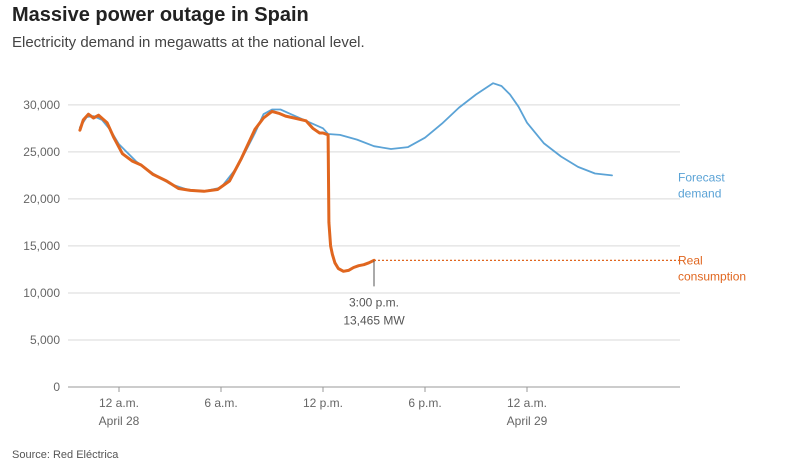  Describe the element at coordinates (701, 177) in the screenshot. I see `forecast-label-line1: Forecast` at that location.